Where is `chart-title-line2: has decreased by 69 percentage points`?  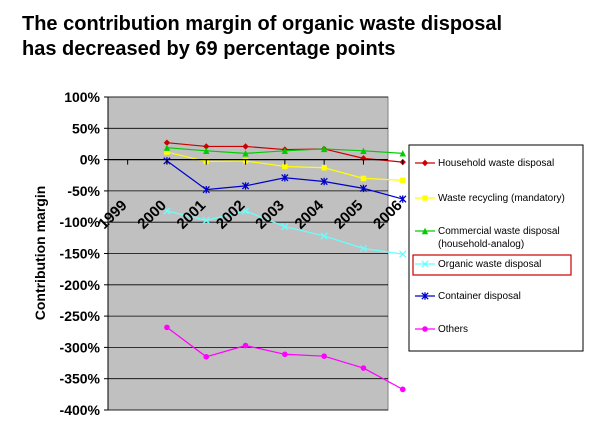
chart-title-line2: has decreased by 69 percentage points is located at coordinates (209, 49).